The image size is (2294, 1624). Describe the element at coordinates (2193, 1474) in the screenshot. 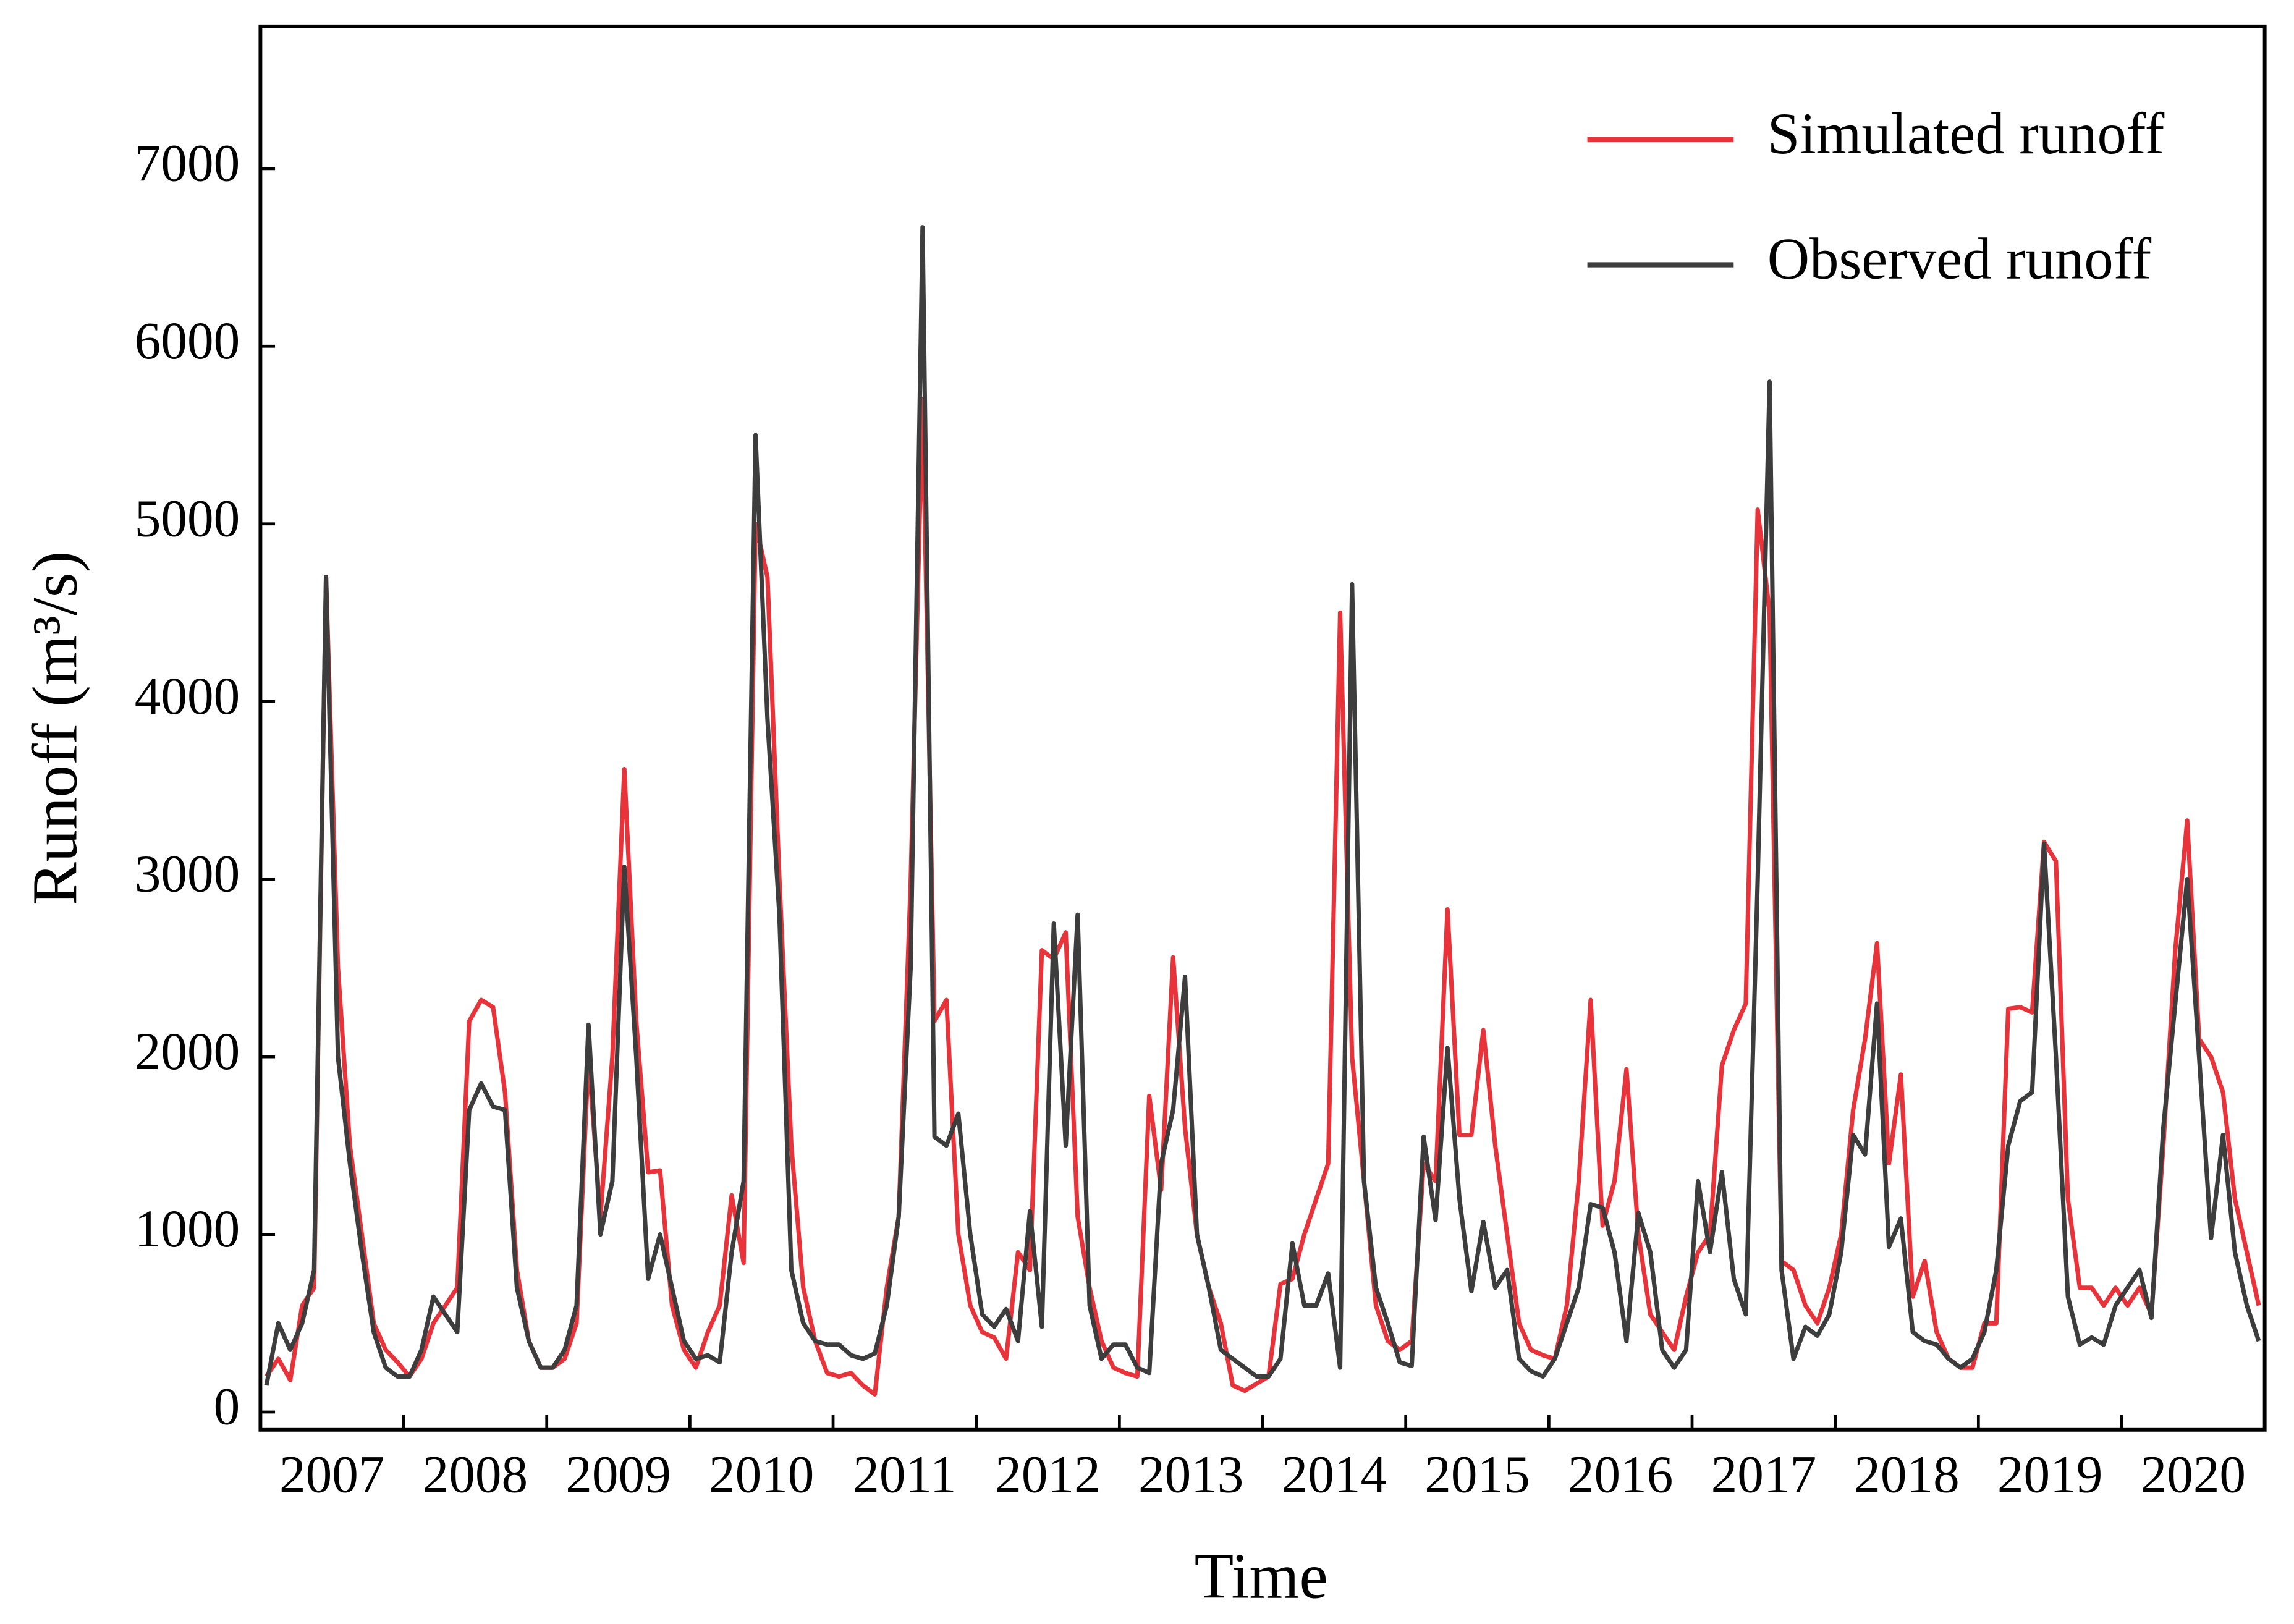

I see `x-tick-label: 2020` at that location.